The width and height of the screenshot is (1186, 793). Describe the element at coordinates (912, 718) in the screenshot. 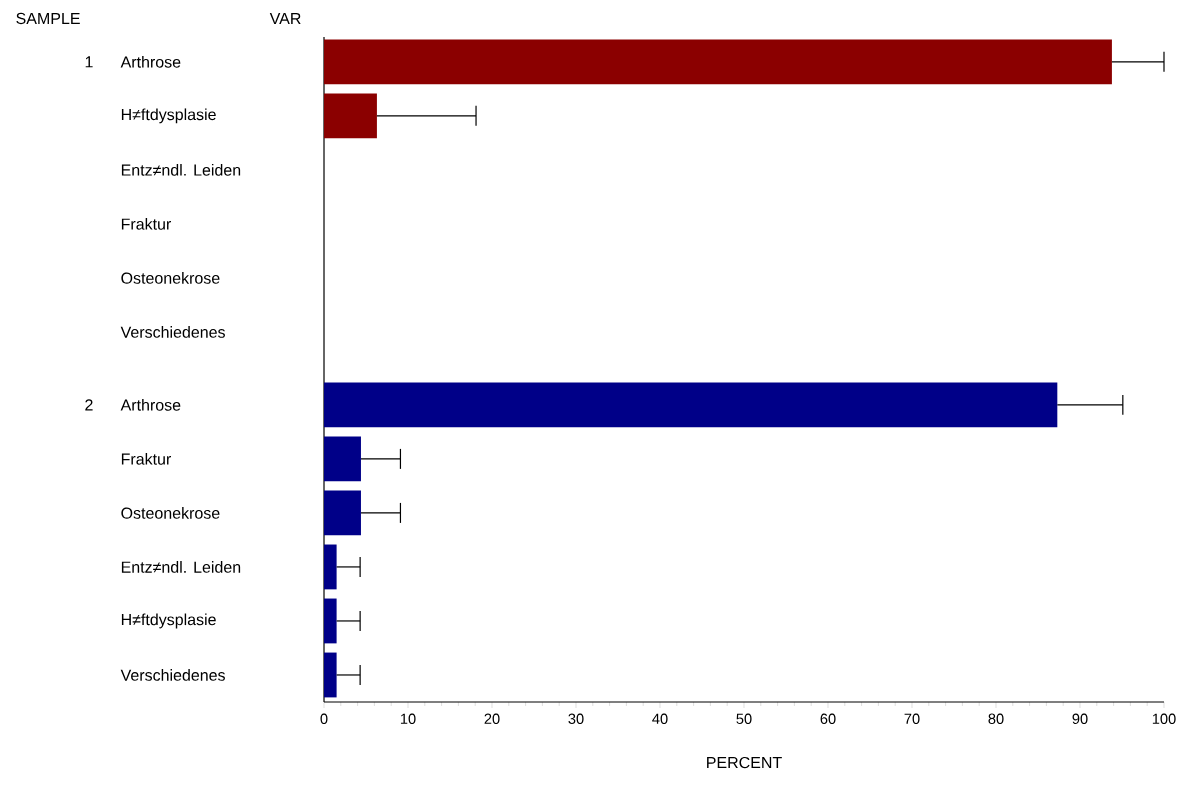

I see `x-tick-label: 70` at that location.